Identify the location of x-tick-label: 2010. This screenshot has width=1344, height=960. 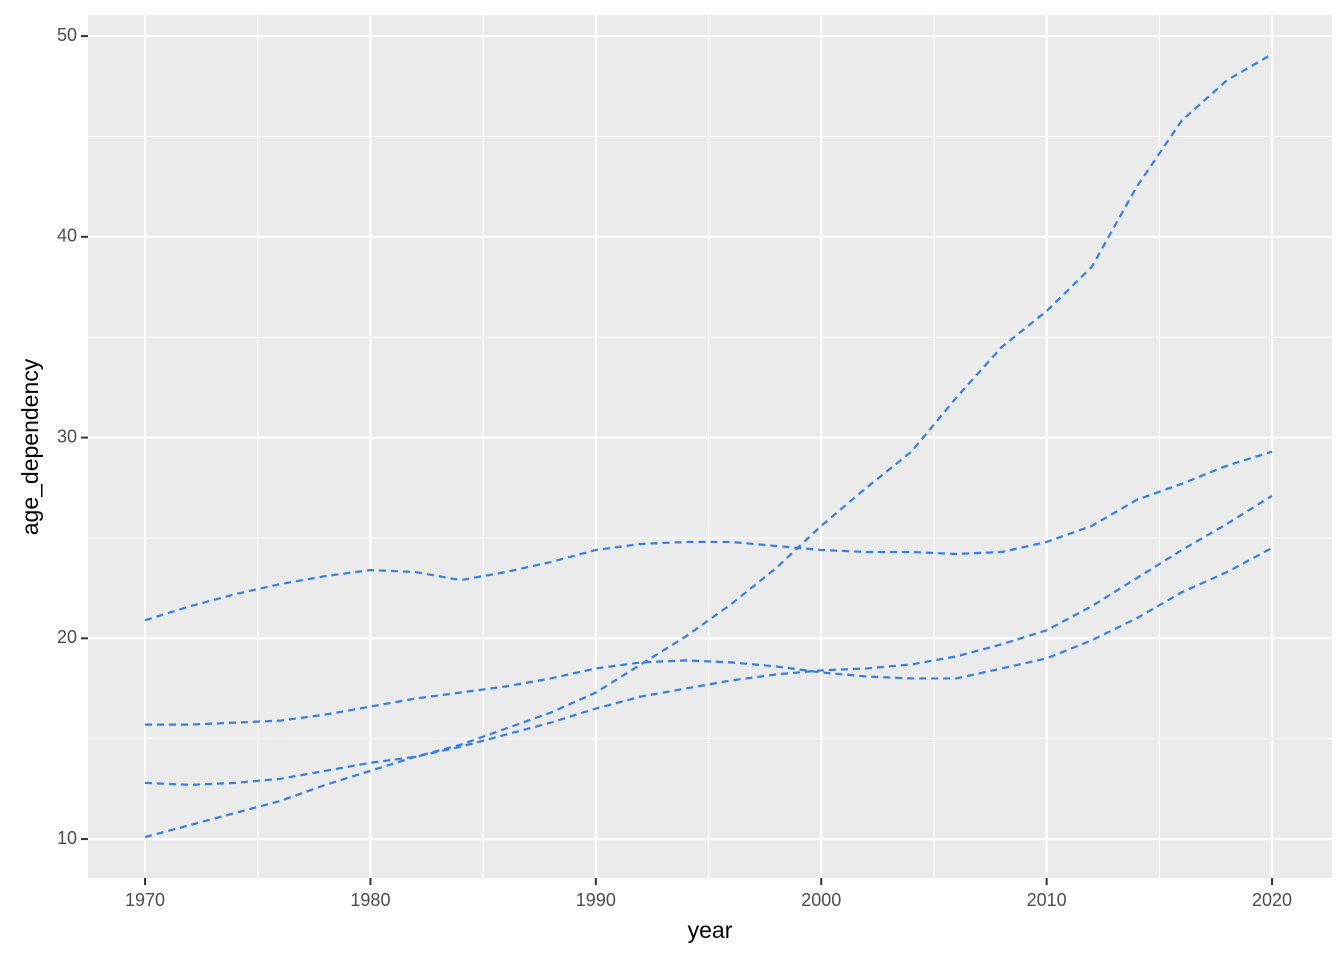
(1047, 900).